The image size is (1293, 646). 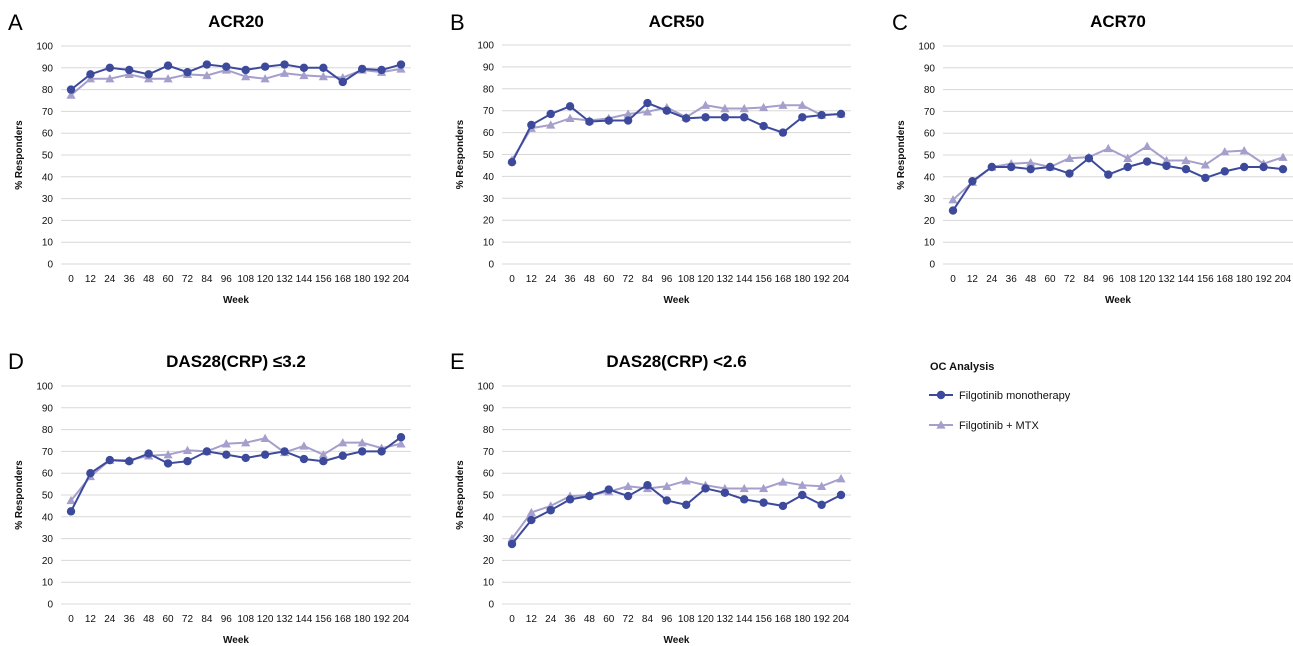 I want to click on x-tick-label: 144, so click(x=304, y=619).